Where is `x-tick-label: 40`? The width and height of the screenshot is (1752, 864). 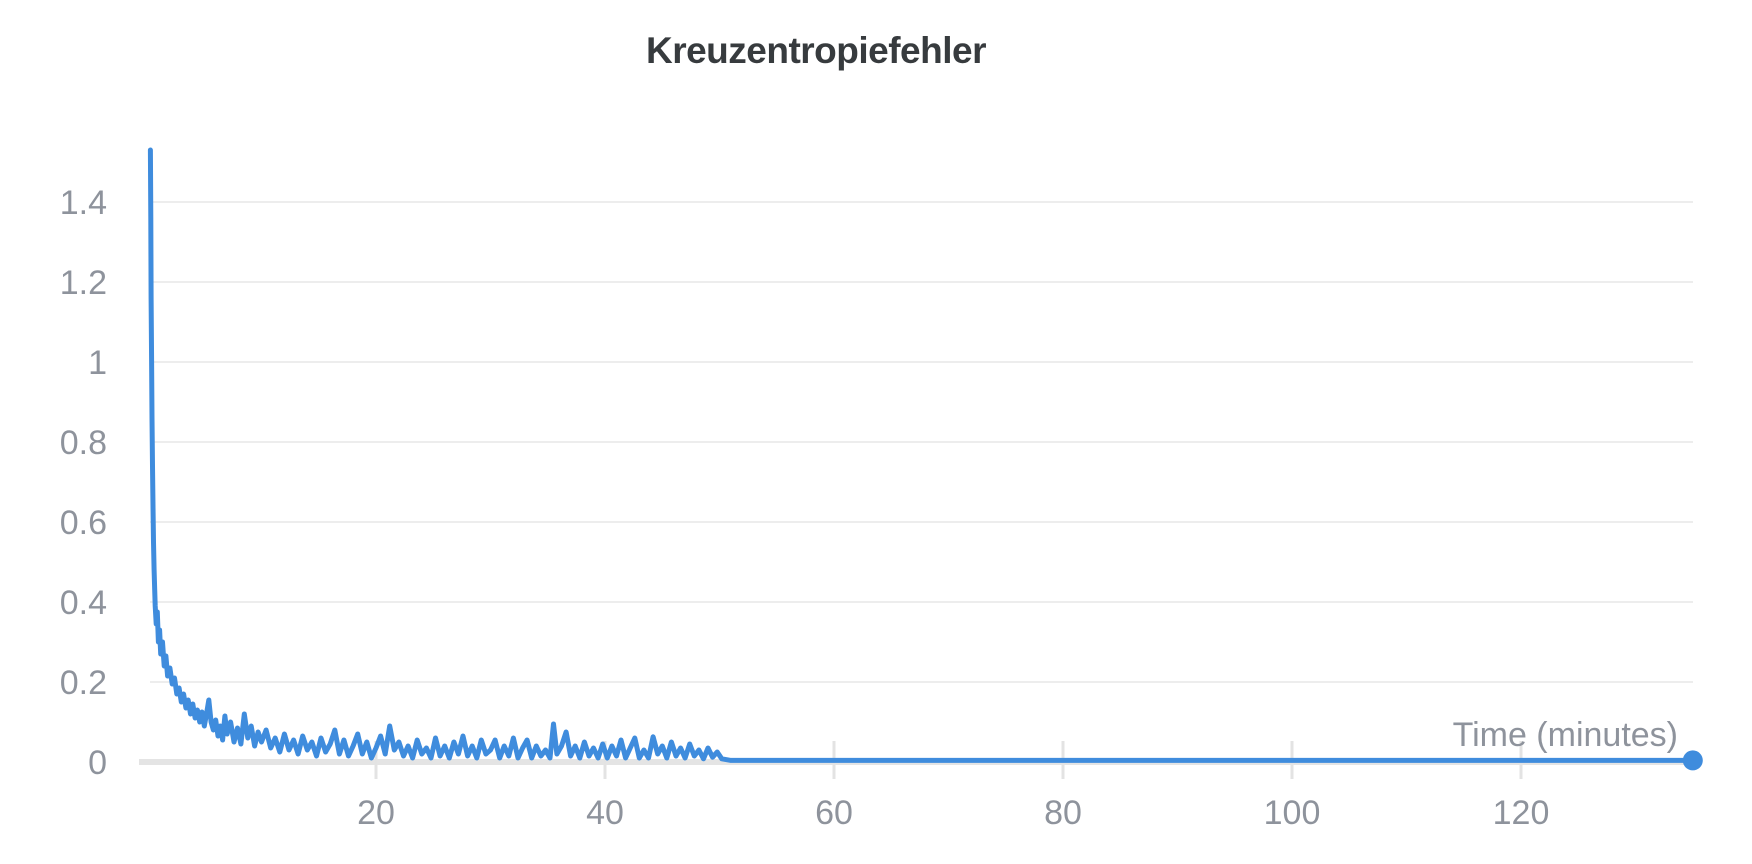
x-tick-label: 40 is located at coordinates (605, 813).